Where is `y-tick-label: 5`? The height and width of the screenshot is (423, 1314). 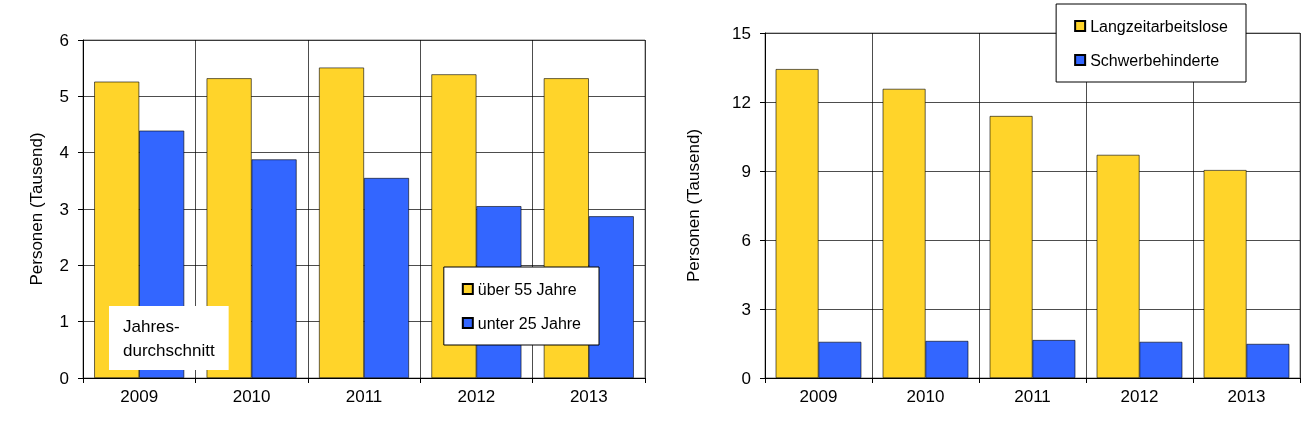 y-tick-label: 5 is located at coordinates (64, 96).